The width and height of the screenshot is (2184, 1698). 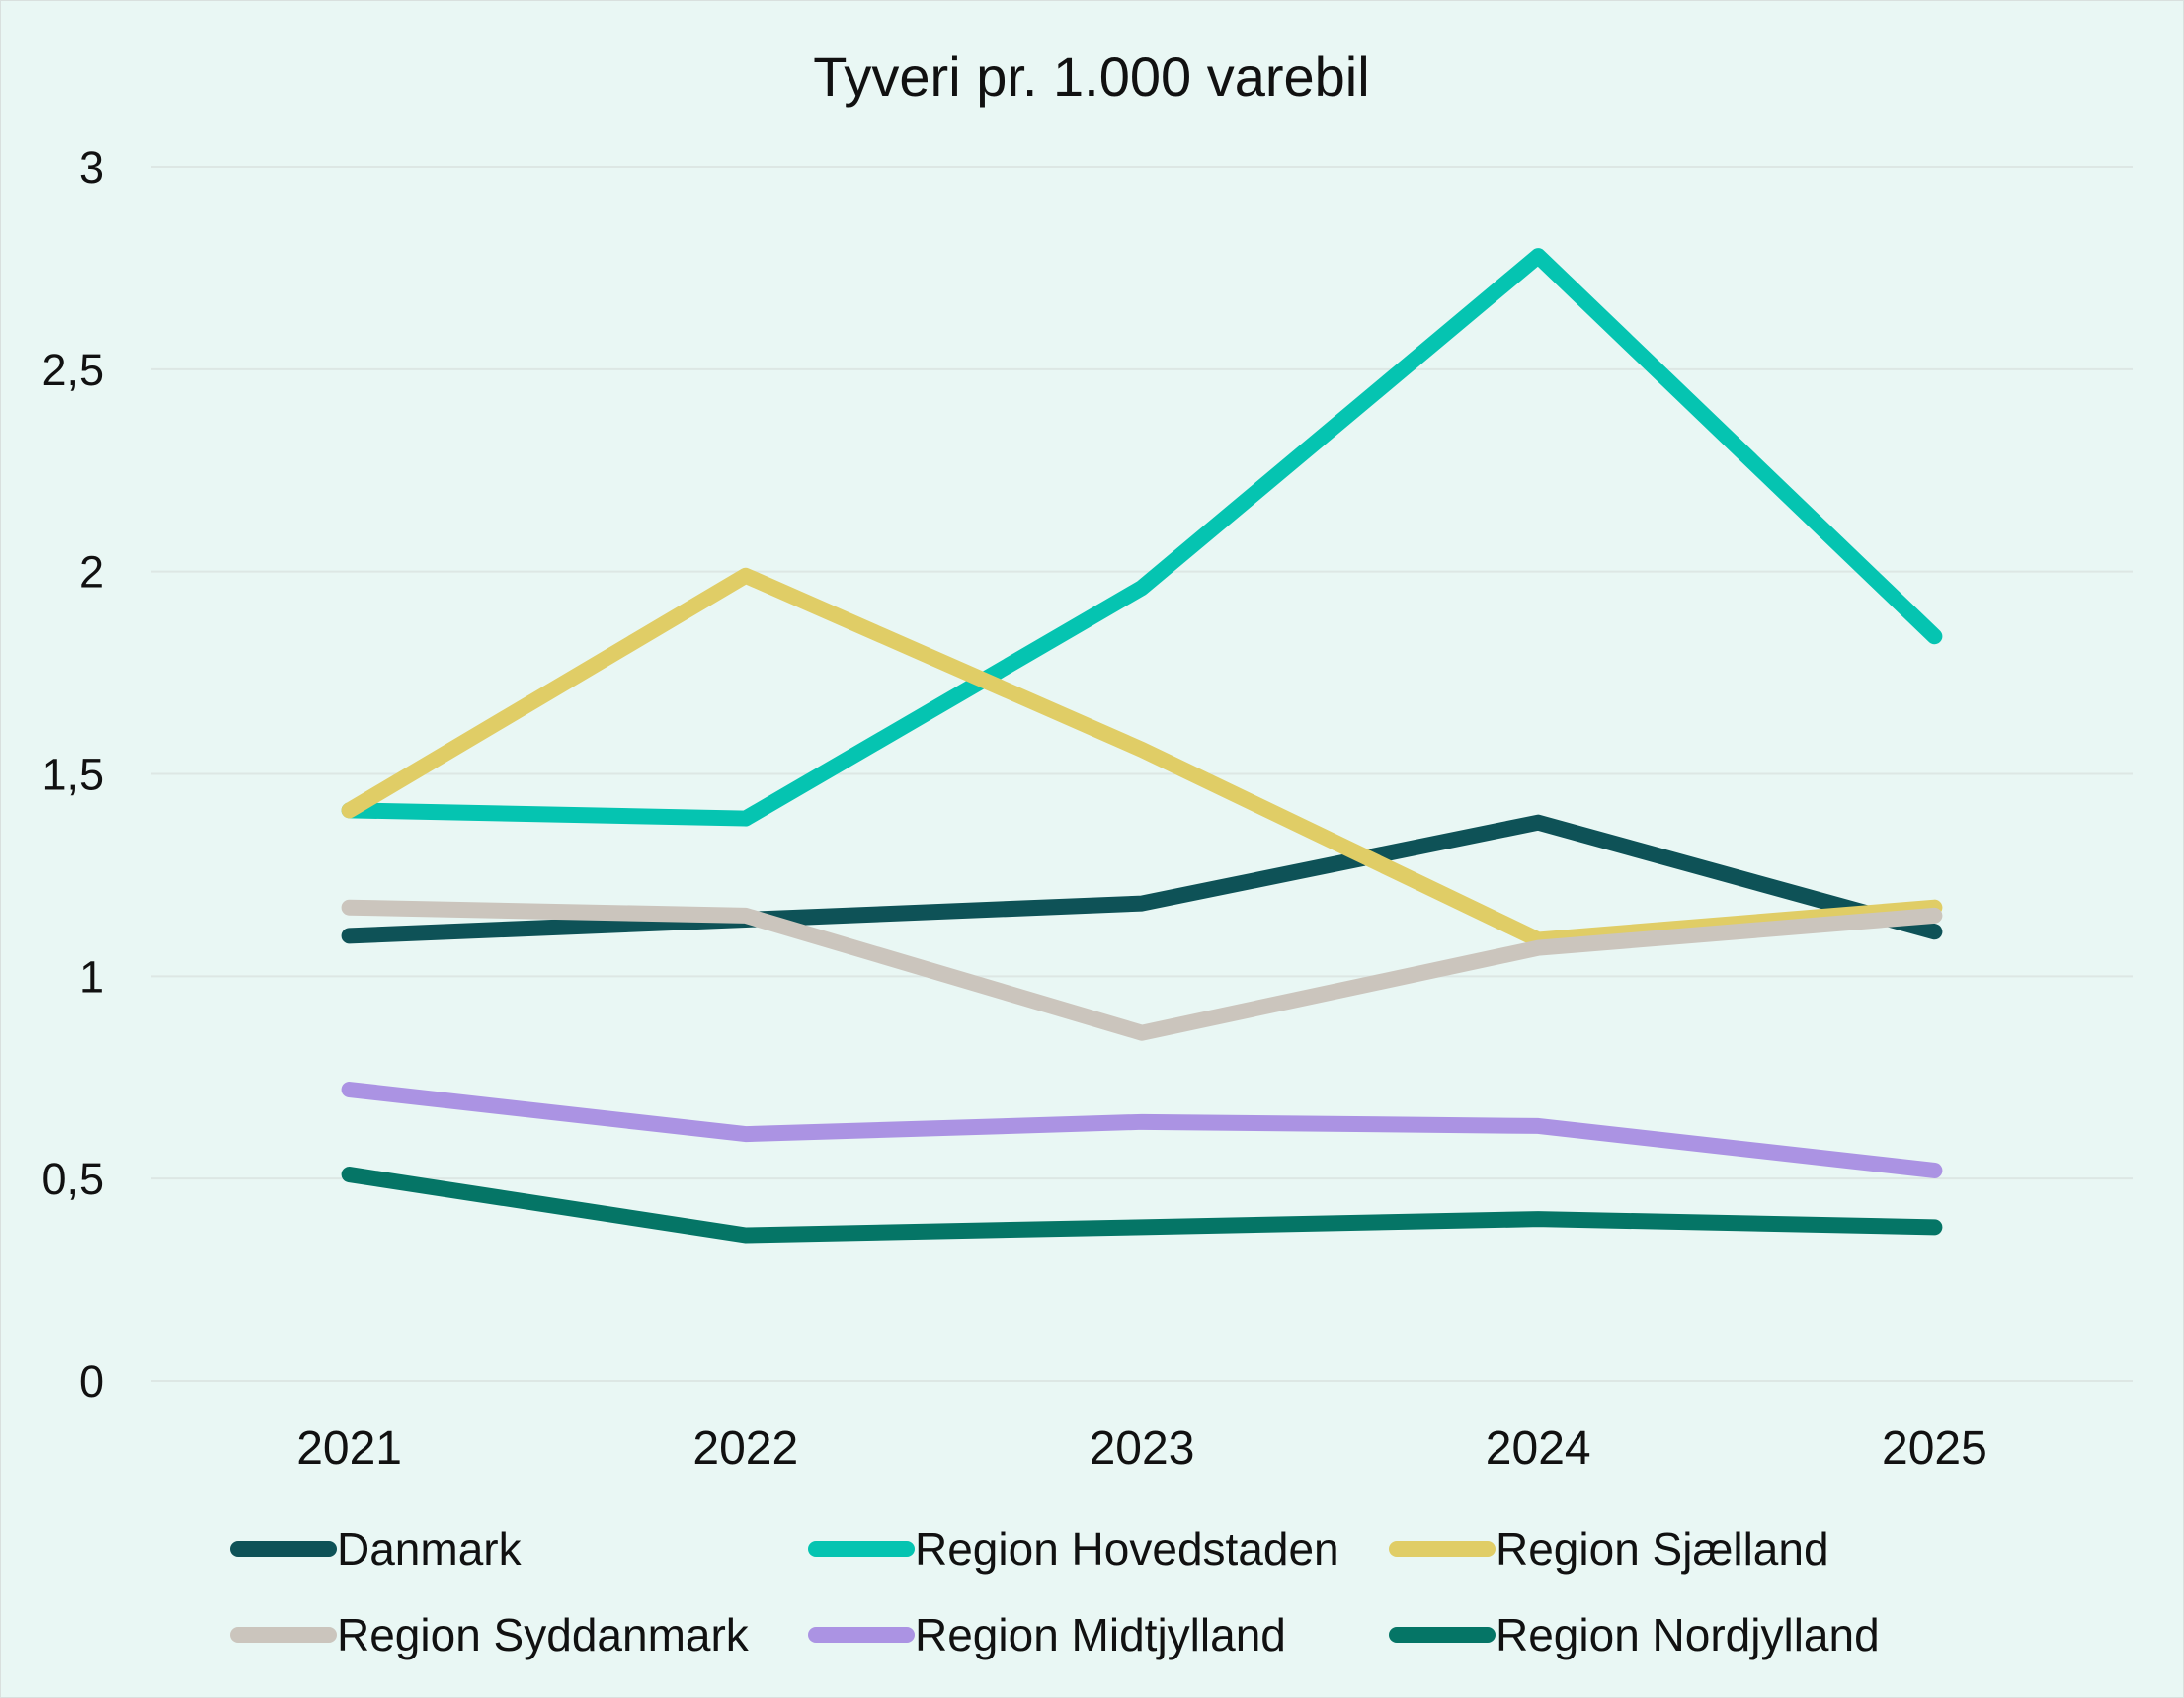 I want to click on legend-item-region-sj-lland: Region Sjælland, so click(x=1609, y=1549).